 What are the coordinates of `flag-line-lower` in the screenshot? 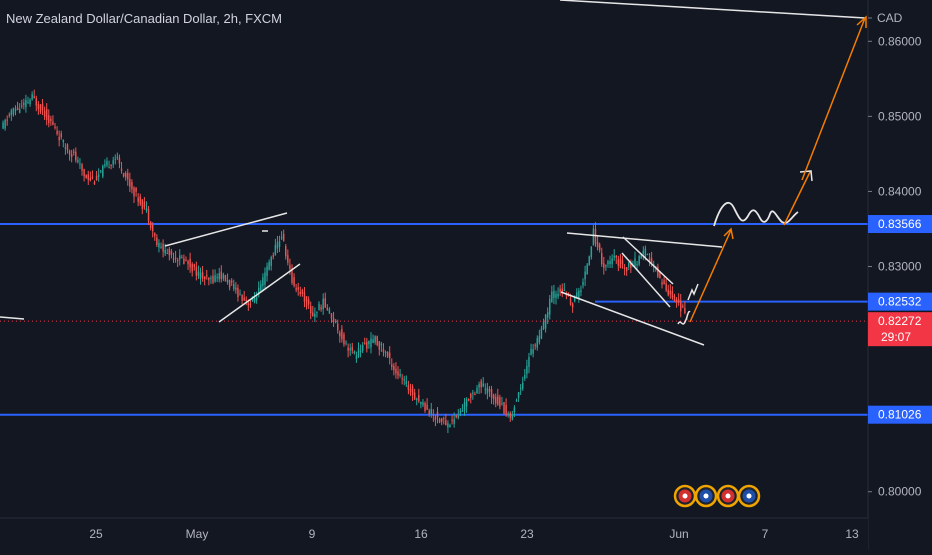 It's located at (646, 280).